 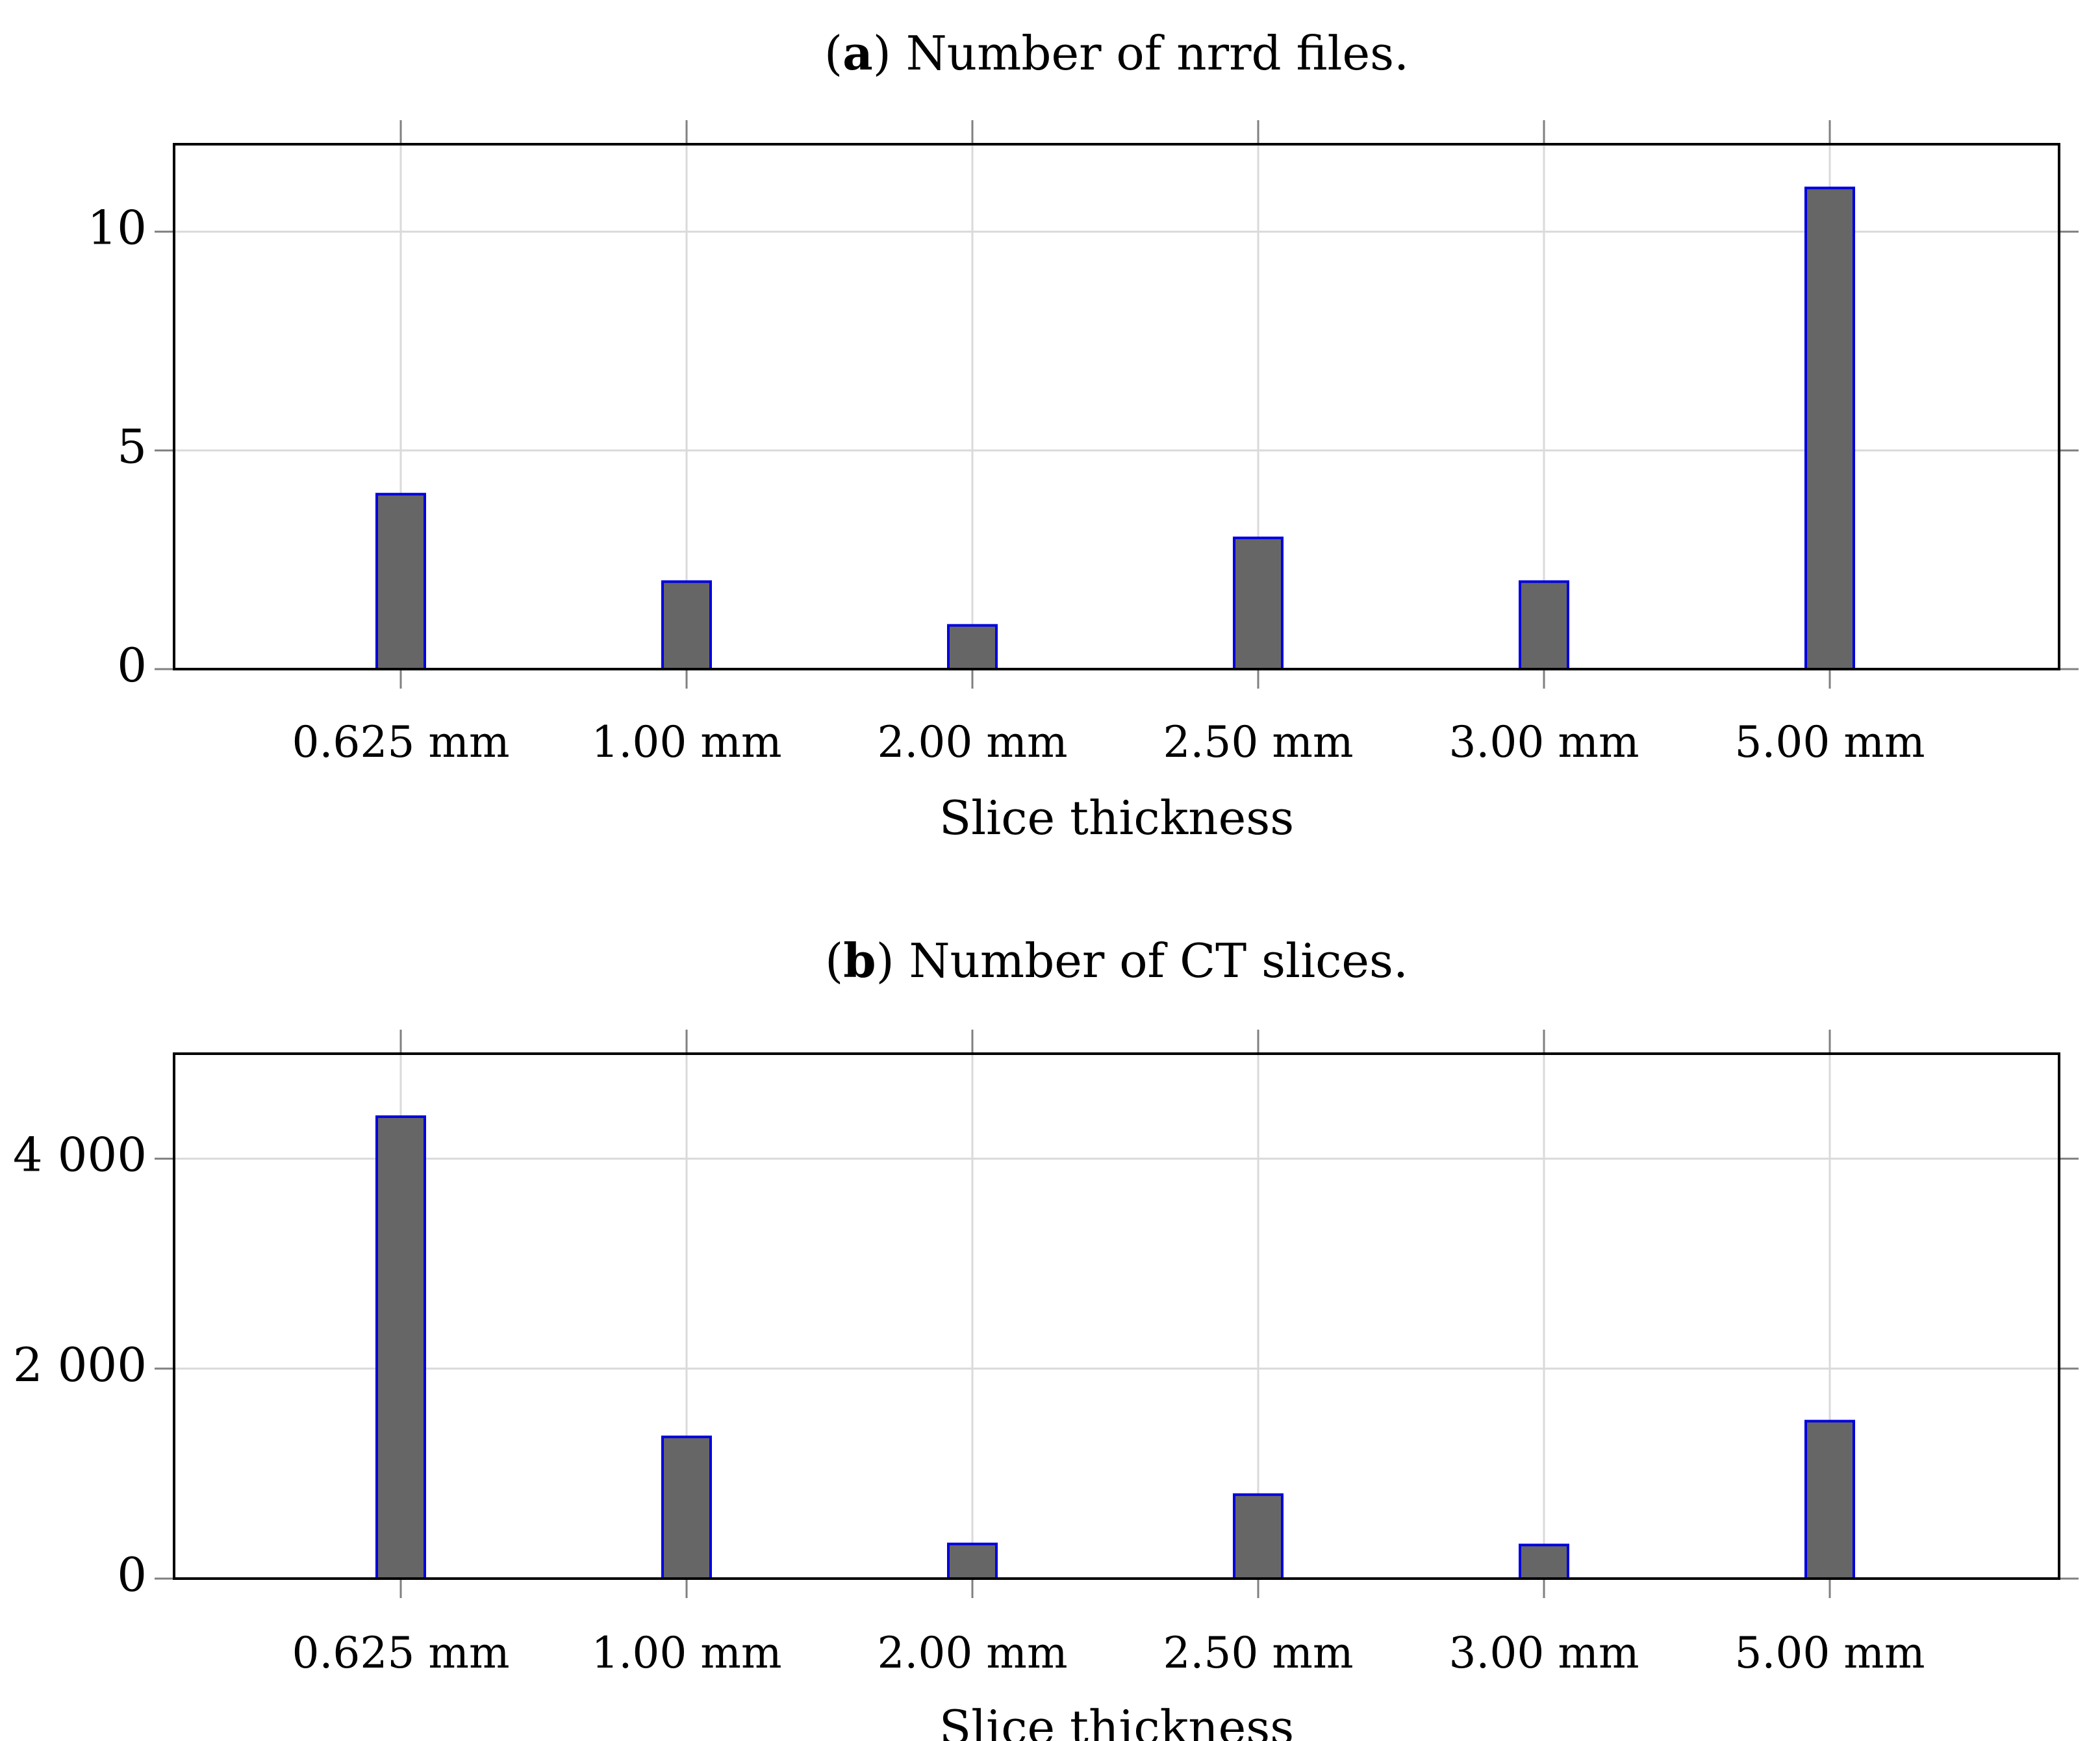 What do you see at coordinates (117, 228) in the screenshot?
I see `y-tick-label: 10` at bounding box center [117, 228].